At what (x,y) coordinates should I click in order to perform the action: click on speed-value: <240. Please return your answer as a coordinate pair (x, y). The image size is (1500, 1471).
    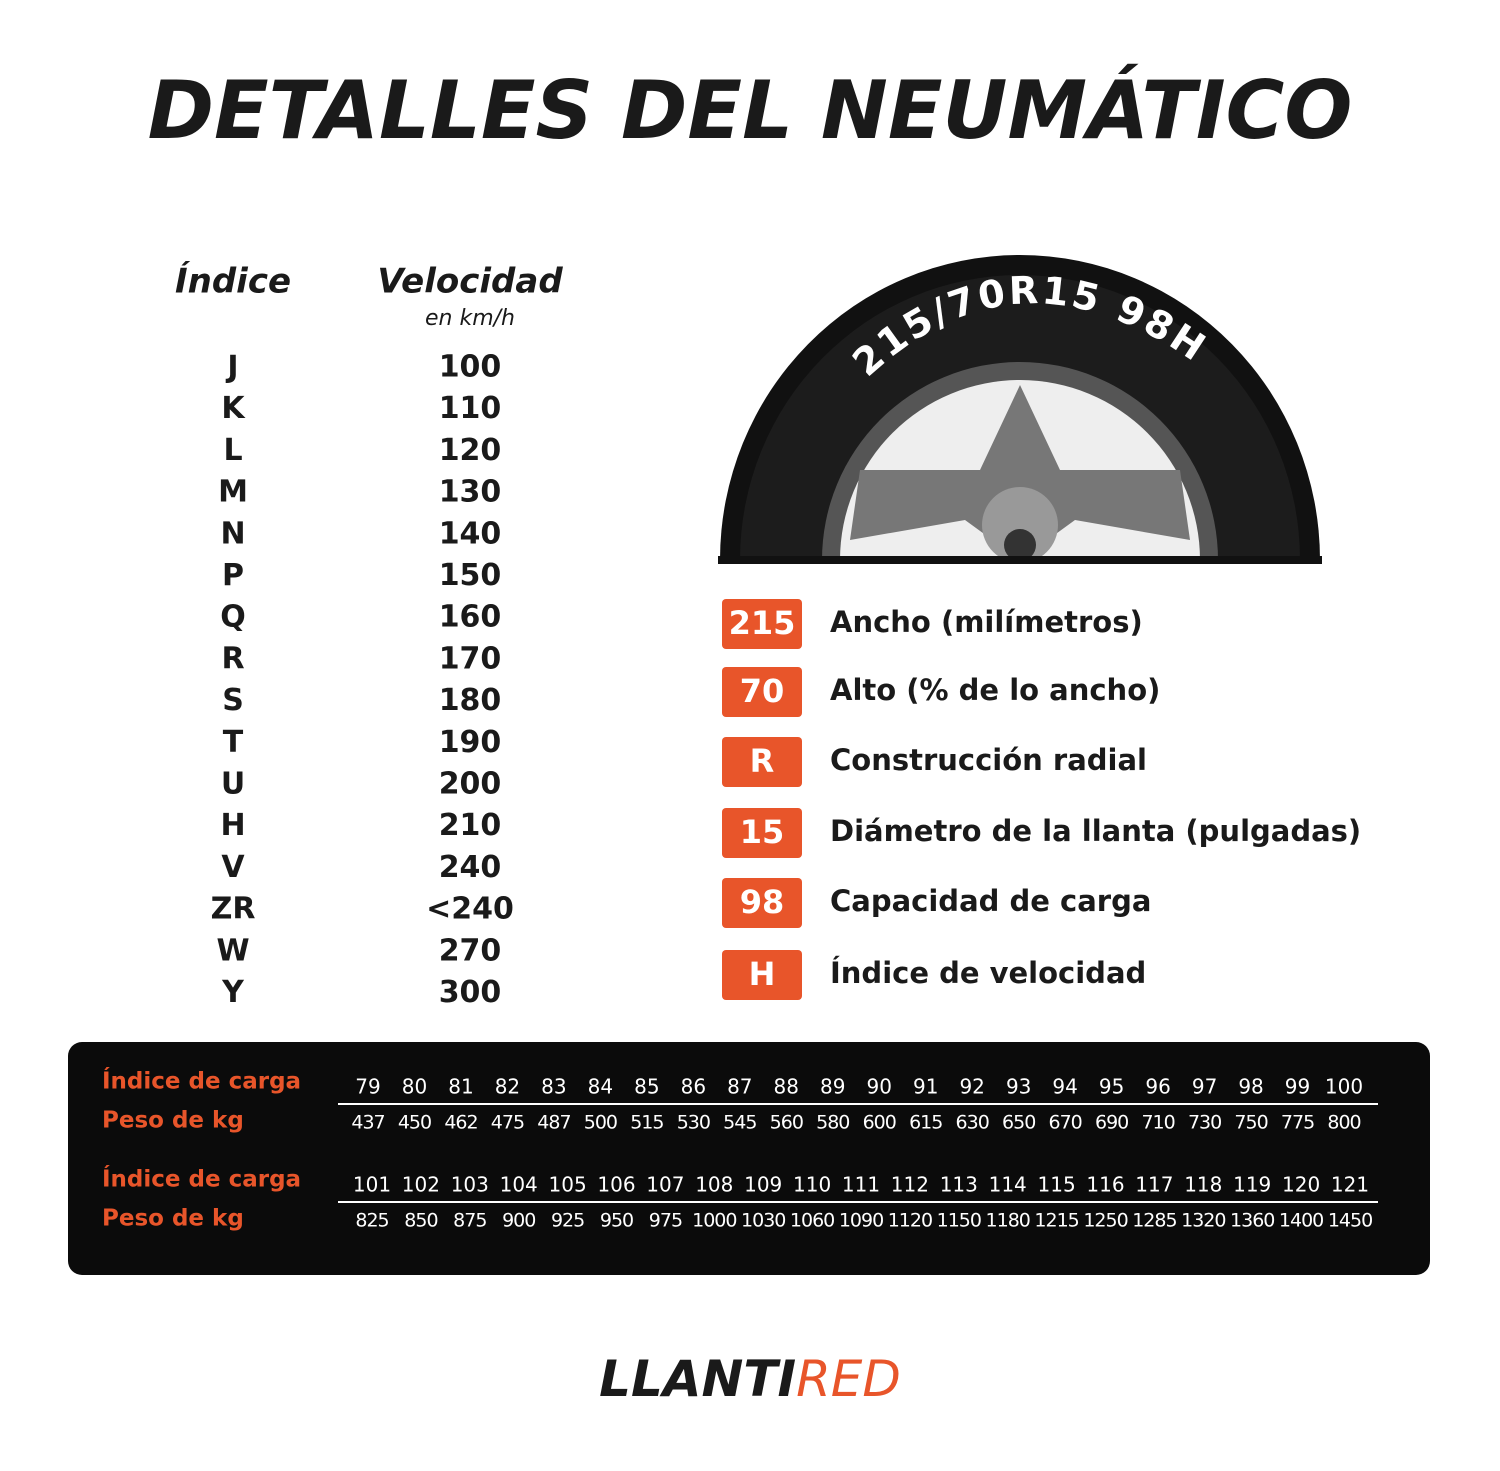
    Looking at the image, I should click on (470, 909).